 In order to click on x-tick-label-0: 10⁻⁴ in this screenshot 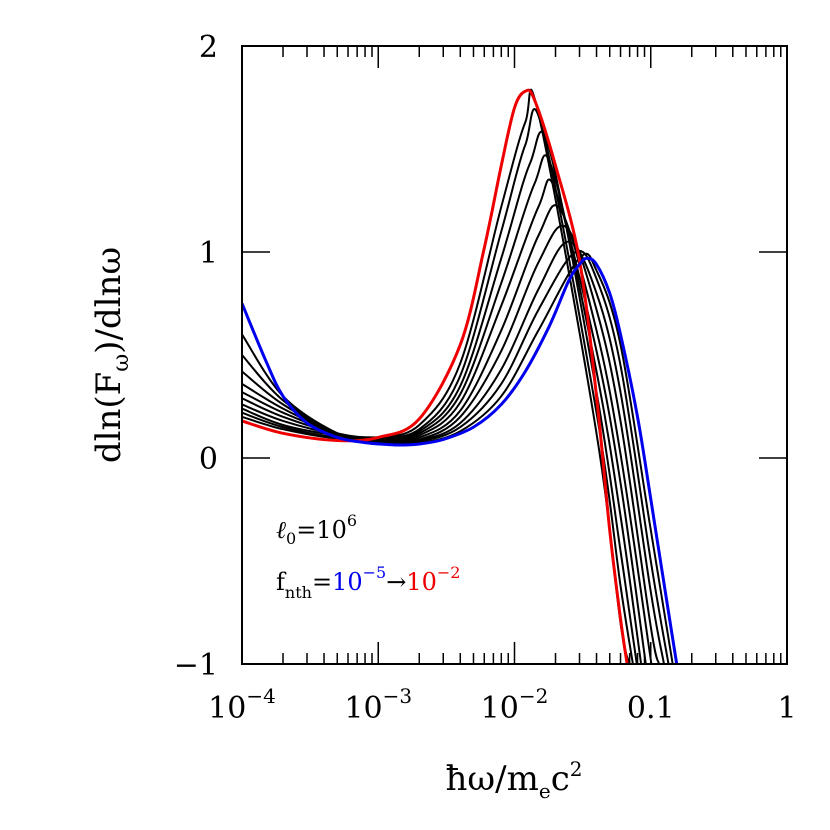, I will do `click(242, 705)`.